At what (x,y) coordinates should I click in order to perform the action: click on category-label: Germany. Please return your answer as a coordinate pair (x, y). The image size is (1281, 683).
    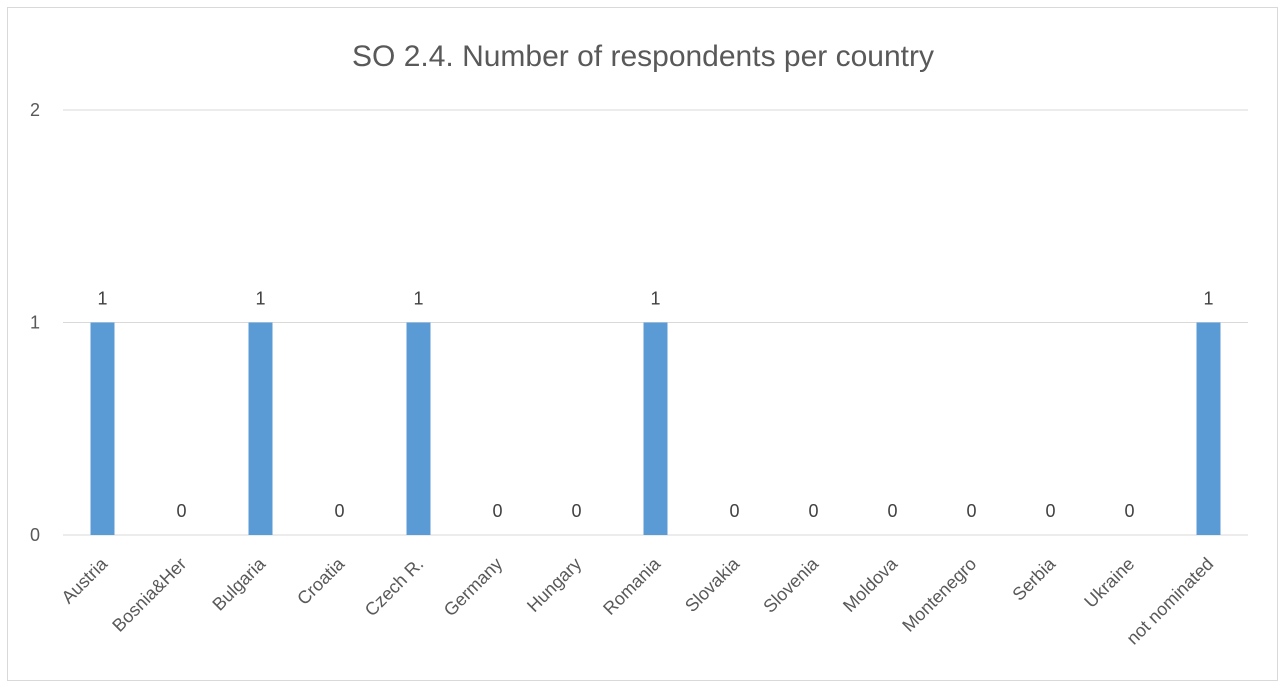
    Looking at the image, I should click on (473, 587).